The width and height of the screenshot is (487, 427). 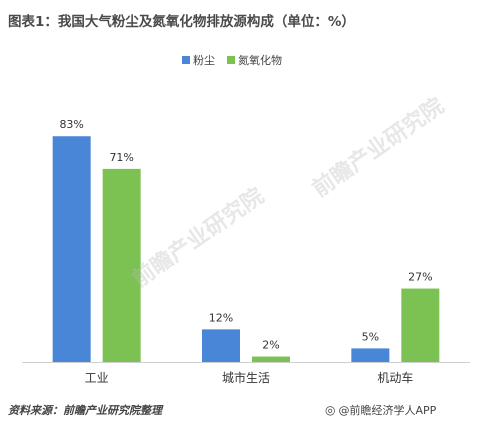 What do you see at coordinates (260, 60) in the screenshot?
I see `legend-label-nox: 氮氧化物` at bounding box center [260, 60].